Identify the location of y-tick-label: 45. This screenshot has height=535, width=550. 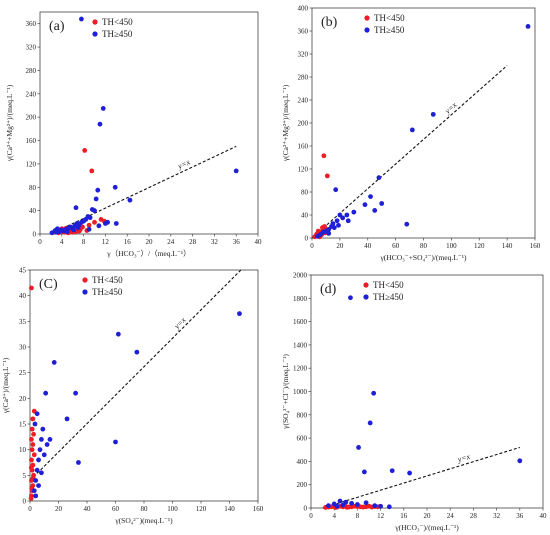
(23, 271).